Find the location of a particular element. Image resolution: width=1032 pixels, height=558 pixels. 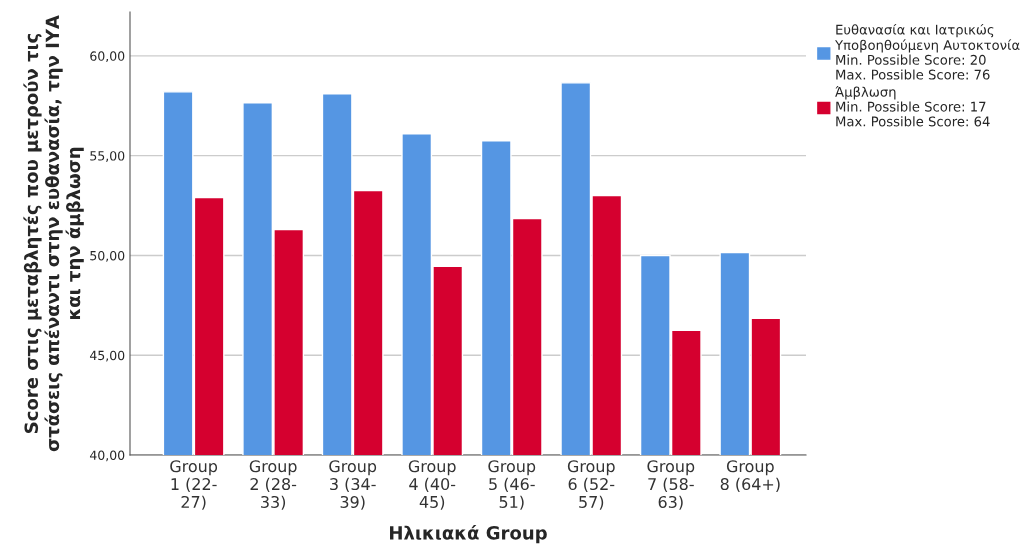

y-tick-label: 45,00 is located at coordinates (107, 356).